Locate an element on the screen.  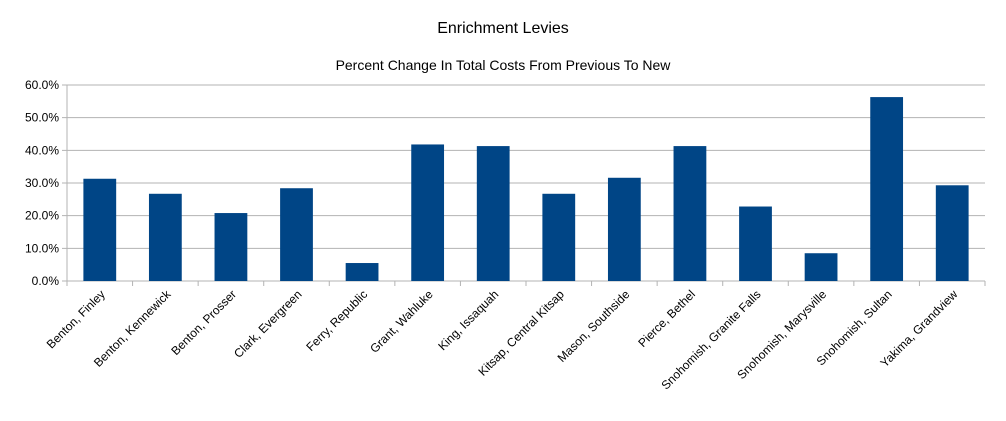
x-tick-label: Grant, Wahluke is located at coordinates (401, 321).